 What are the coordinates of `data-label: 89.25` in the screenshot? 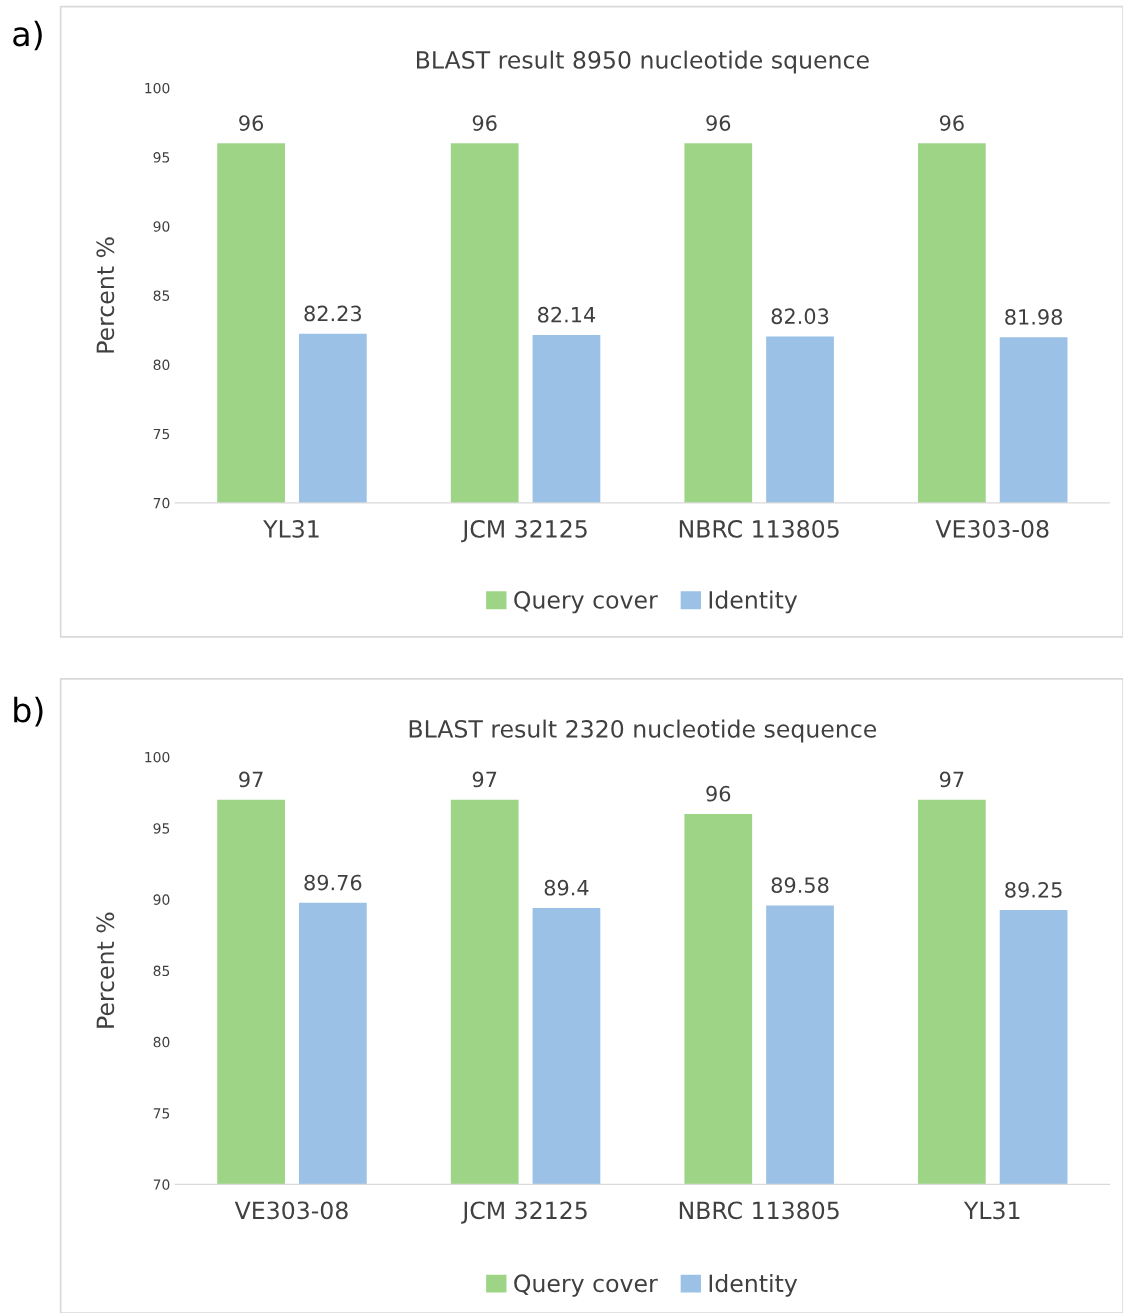 It's located at (1033, 889).